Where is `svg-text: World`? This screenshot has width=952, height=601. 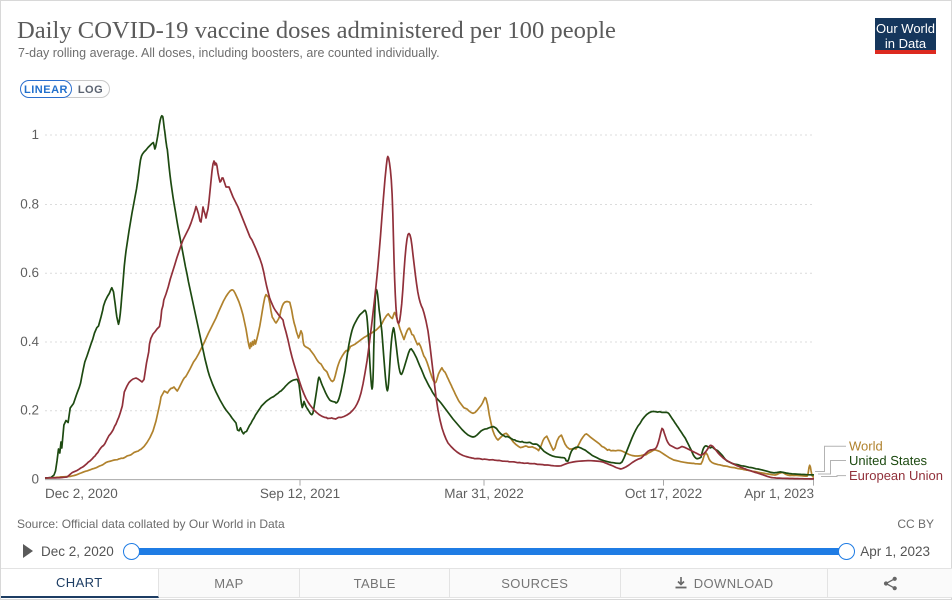 svg-text: World is located at coordinates (866, 446).